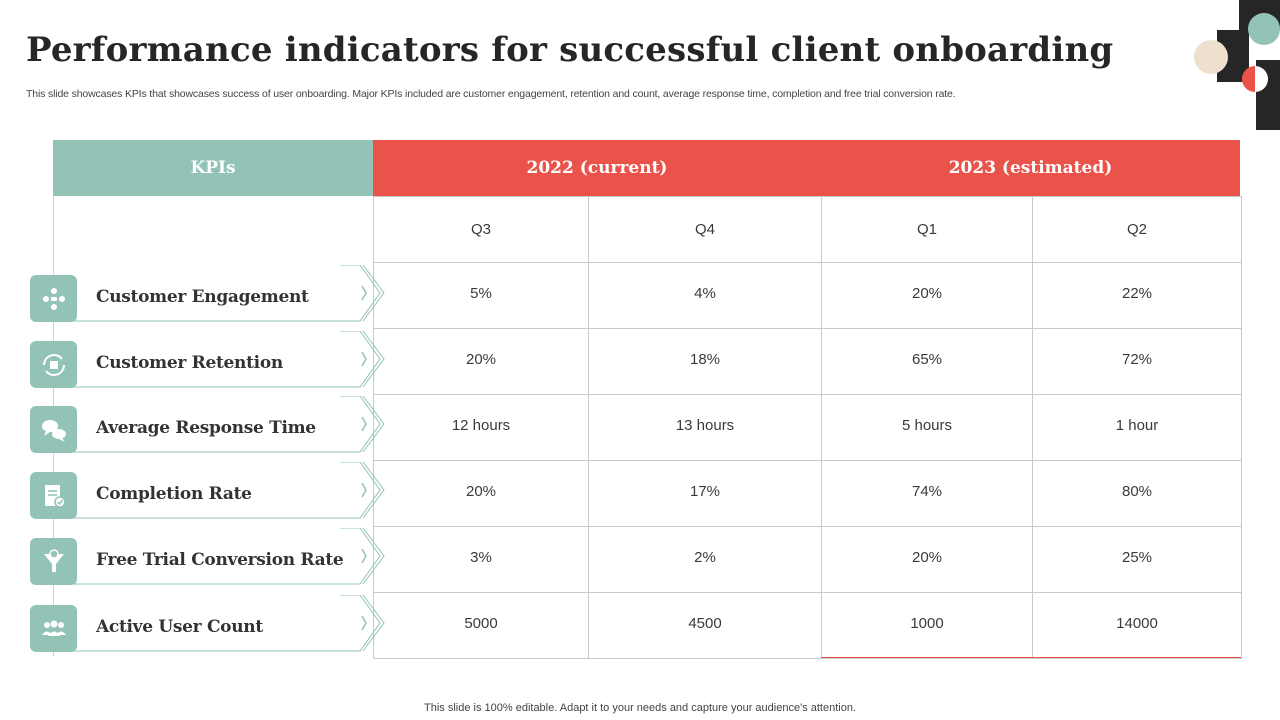 The width and height of the screenshot is (1280, 720). What do you see at coordinates (213, 168) in the screenshot?
I see `kpi-column-header: KPIs` at bounding box center [213, 168].